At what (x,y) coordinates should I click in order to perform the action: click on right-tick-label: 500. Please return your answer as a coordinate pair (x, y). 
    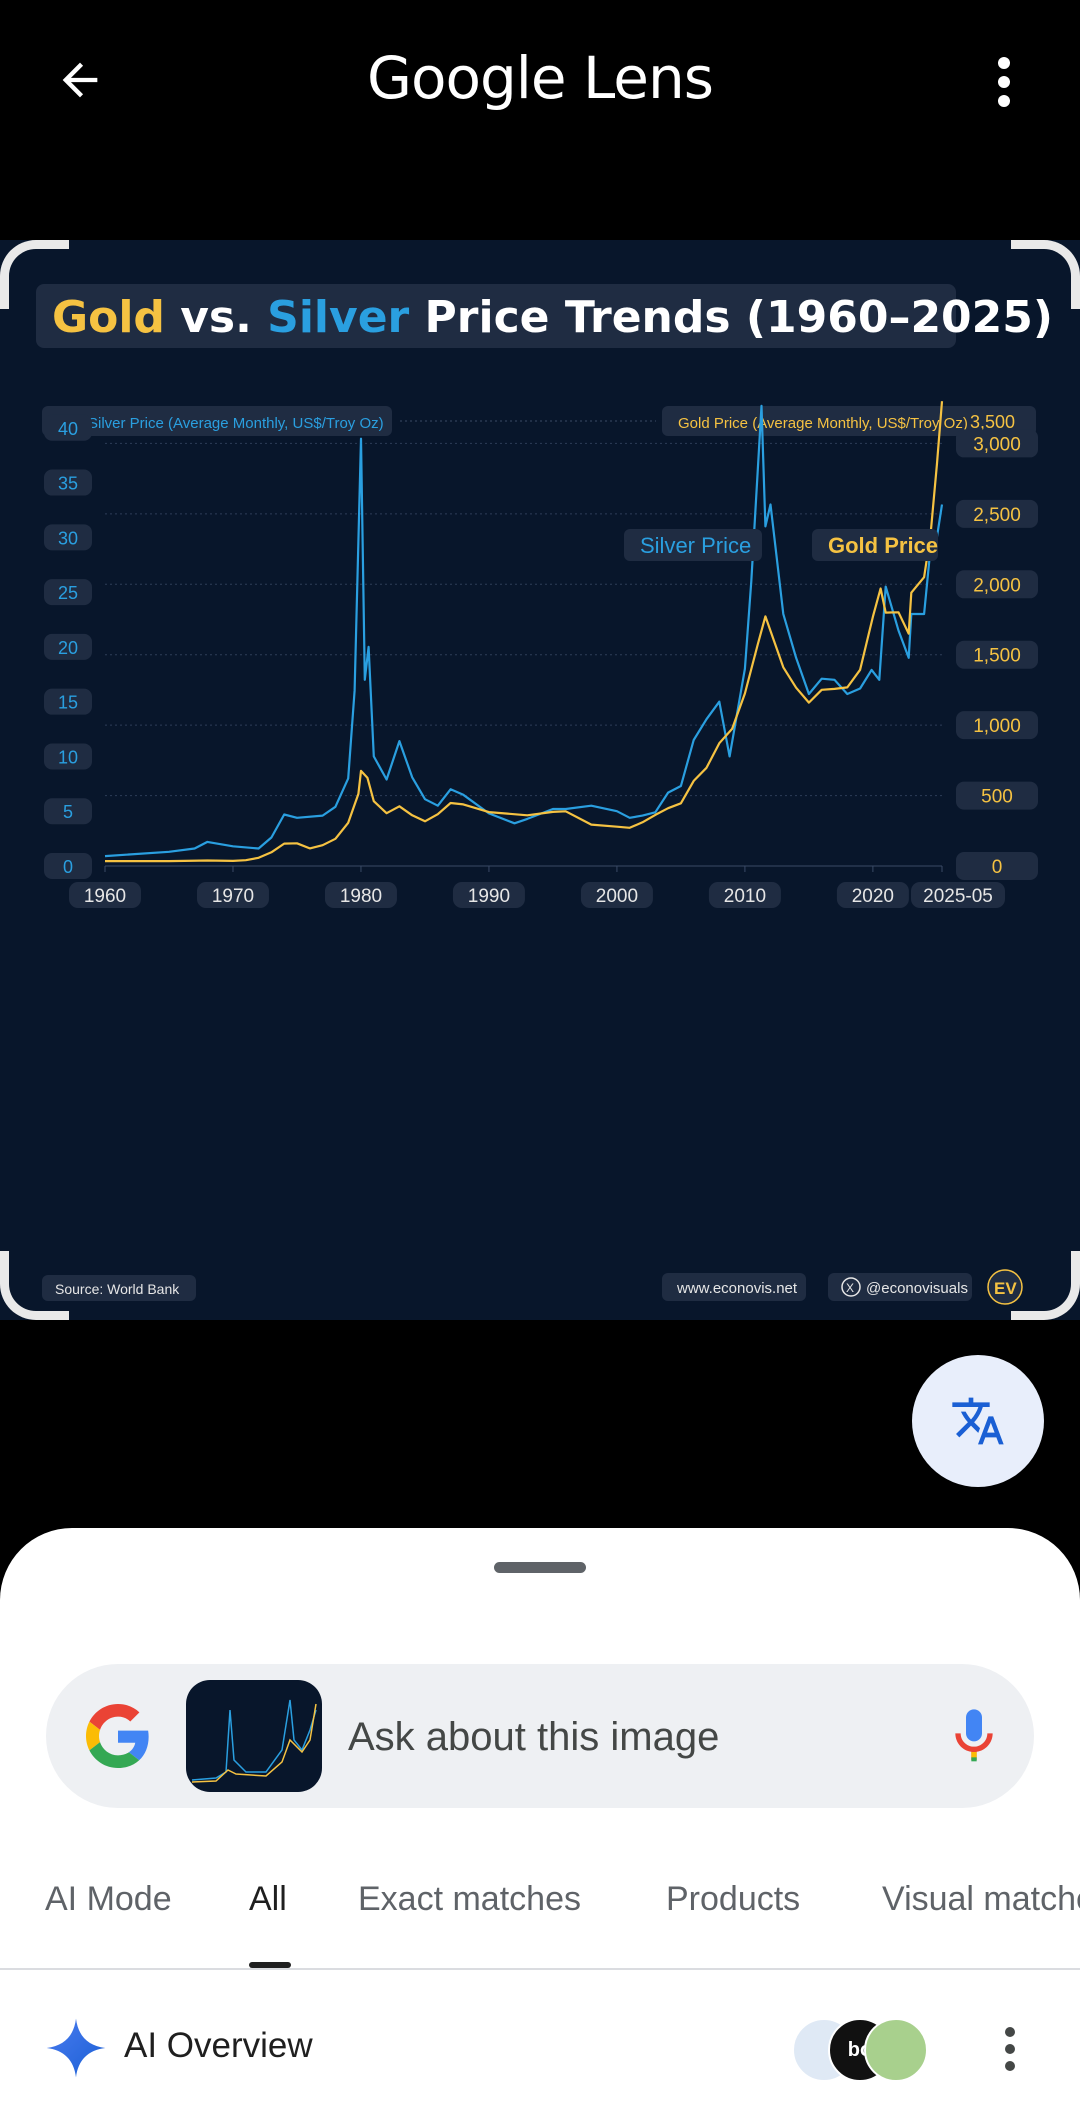
    Looking at the image, I should click on (997, 797).